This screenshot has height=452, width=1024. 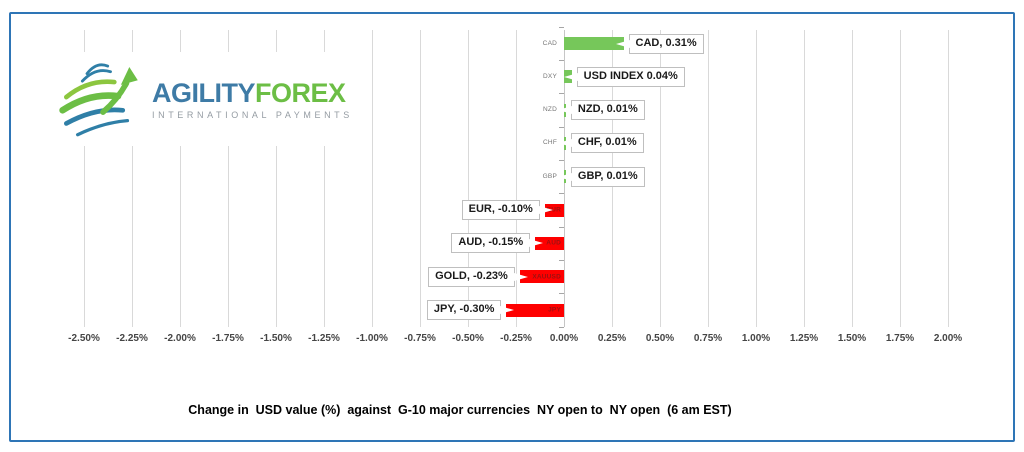 I want to click on bar-jpy: JPY, so click(x=535, y=310).